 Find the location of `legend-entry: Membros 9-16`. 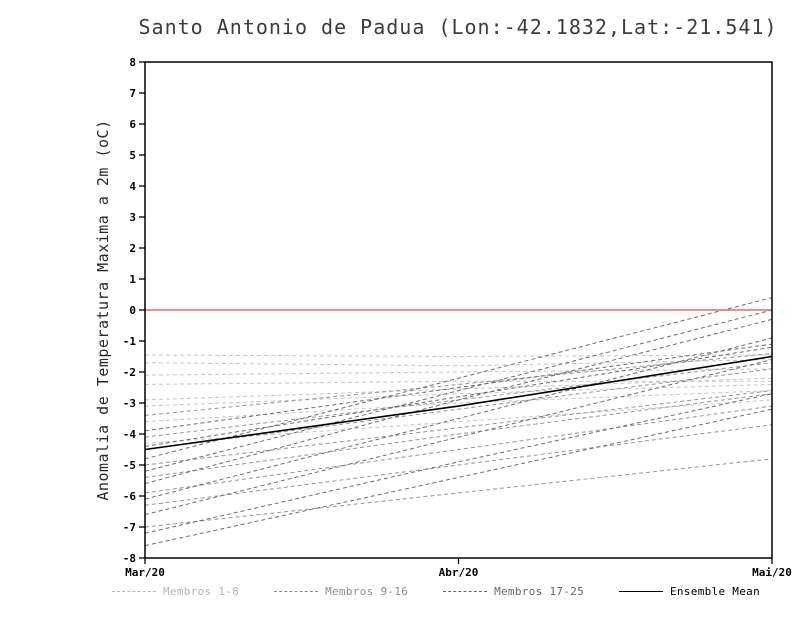

legend-entry: Membros 9-16 is located at coordinates (341, 591).